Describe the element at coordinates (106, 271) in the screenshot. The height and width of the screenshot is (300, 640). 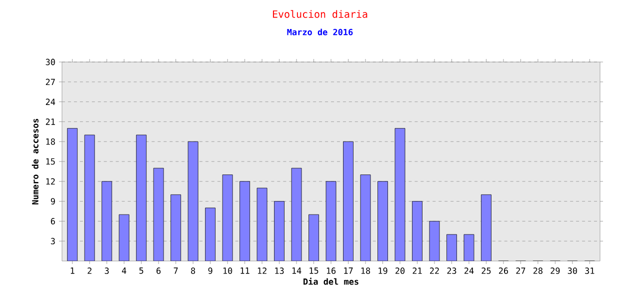
I see `x-tick-label: 3` at that location.